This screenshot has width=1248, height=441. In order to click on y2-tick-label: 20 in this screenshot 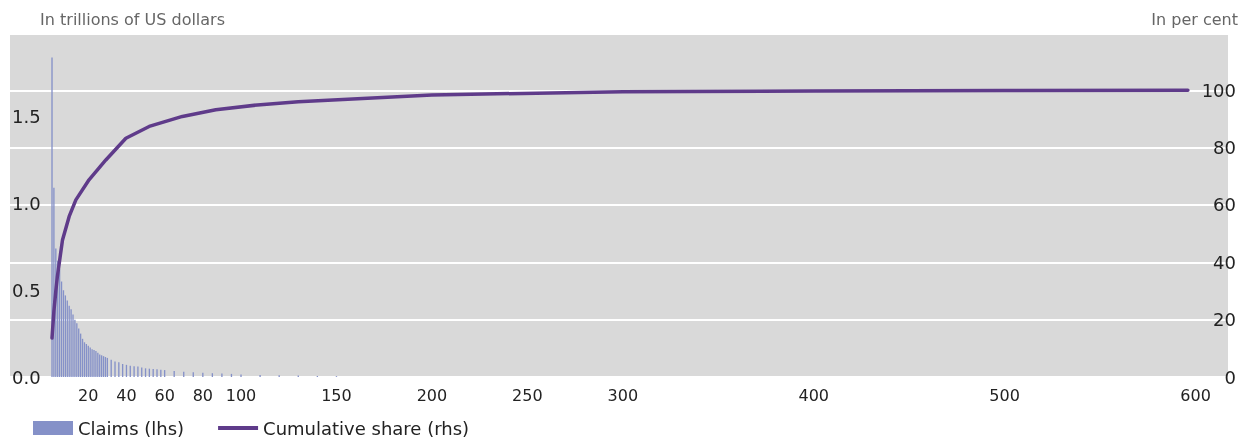, I will do `click(1224, 320)`.